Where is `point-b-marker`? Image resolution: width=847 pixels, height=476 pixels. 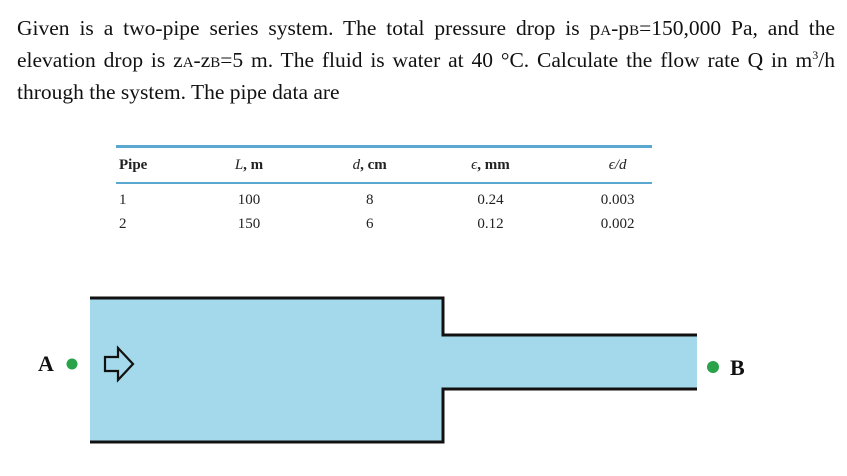 point-b-marker is located at coordinates (713, 367).